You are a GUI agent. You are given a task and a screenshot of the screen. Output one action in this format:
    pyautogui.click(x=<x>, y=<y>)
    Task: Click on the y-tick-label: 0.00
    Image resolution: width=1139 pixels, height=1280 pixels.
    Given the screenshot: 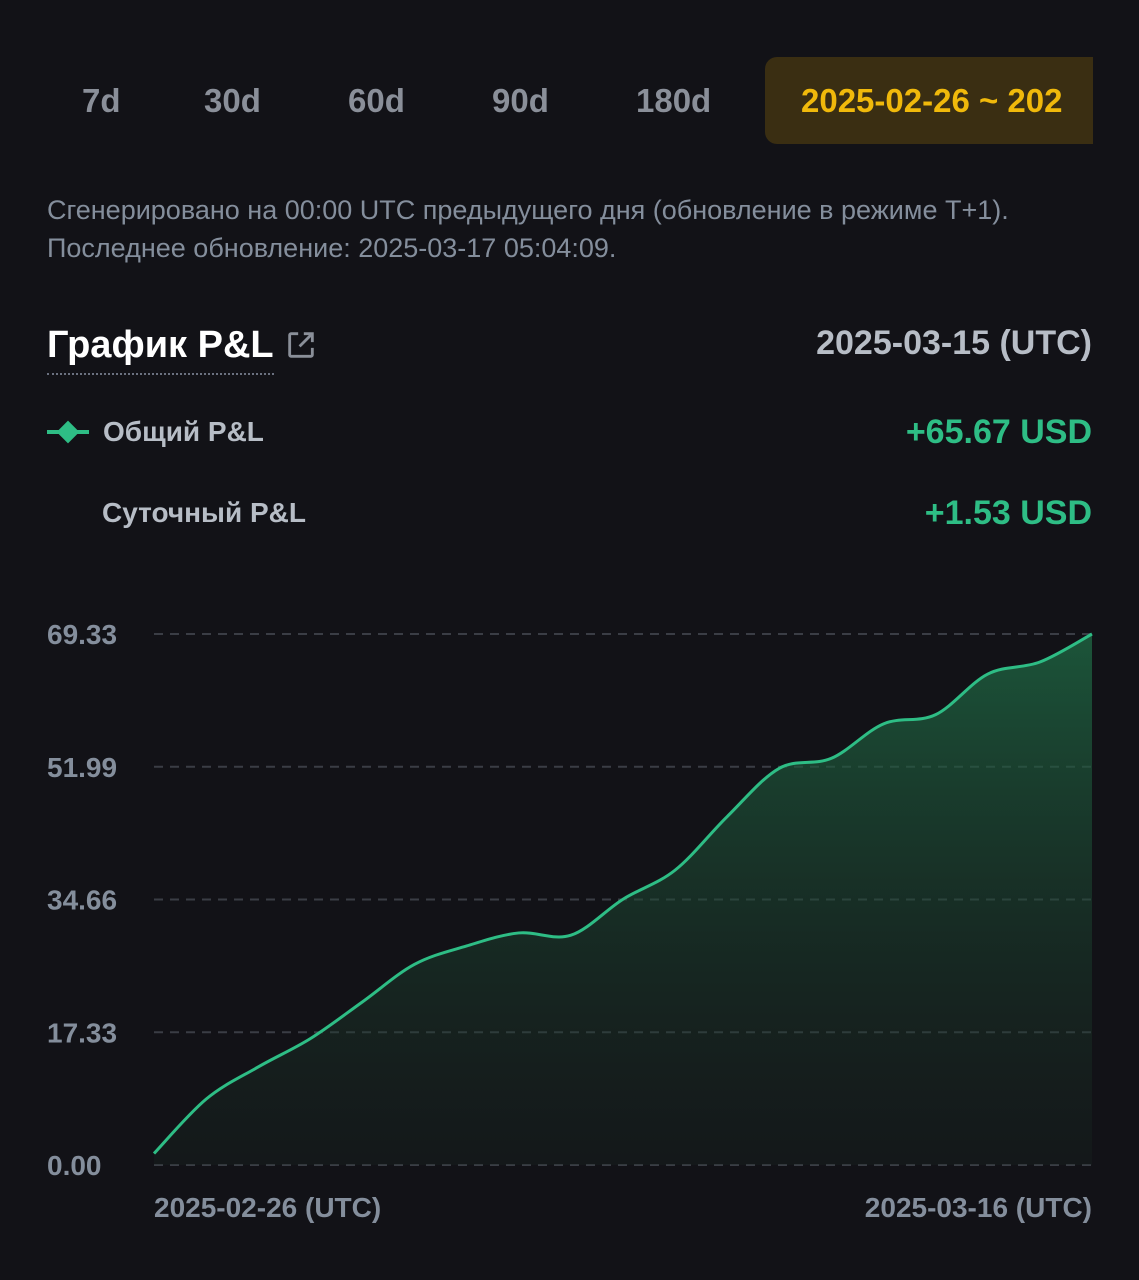 What is the action you would take?
    pyautogui.click(x=74, y=1165)
    